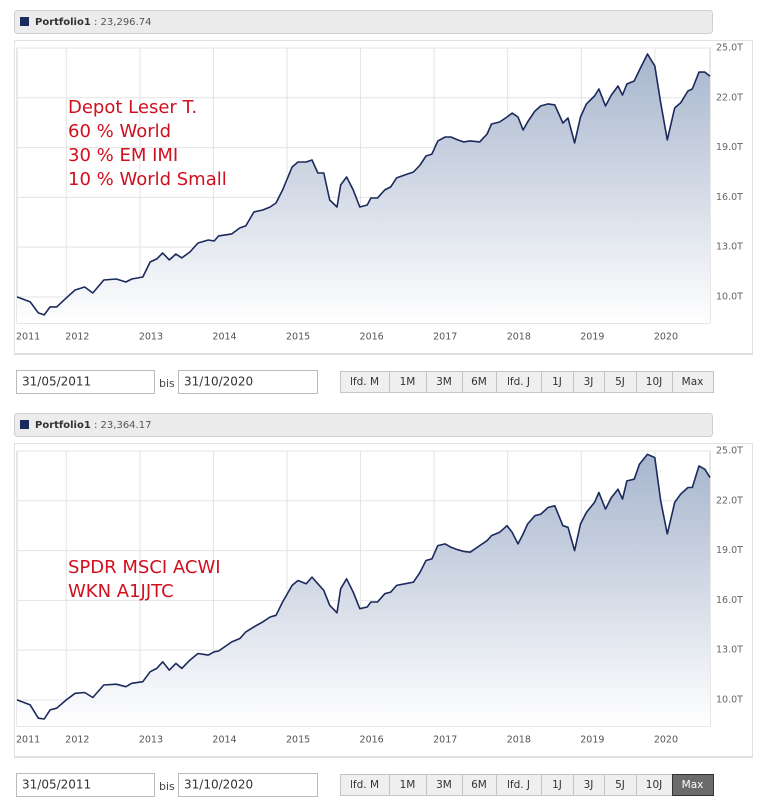 The image size is (773, 808). Describe the element at coordinates (147, 179) in the screenshot. I see `annotation: 10 % World Small` at that location.